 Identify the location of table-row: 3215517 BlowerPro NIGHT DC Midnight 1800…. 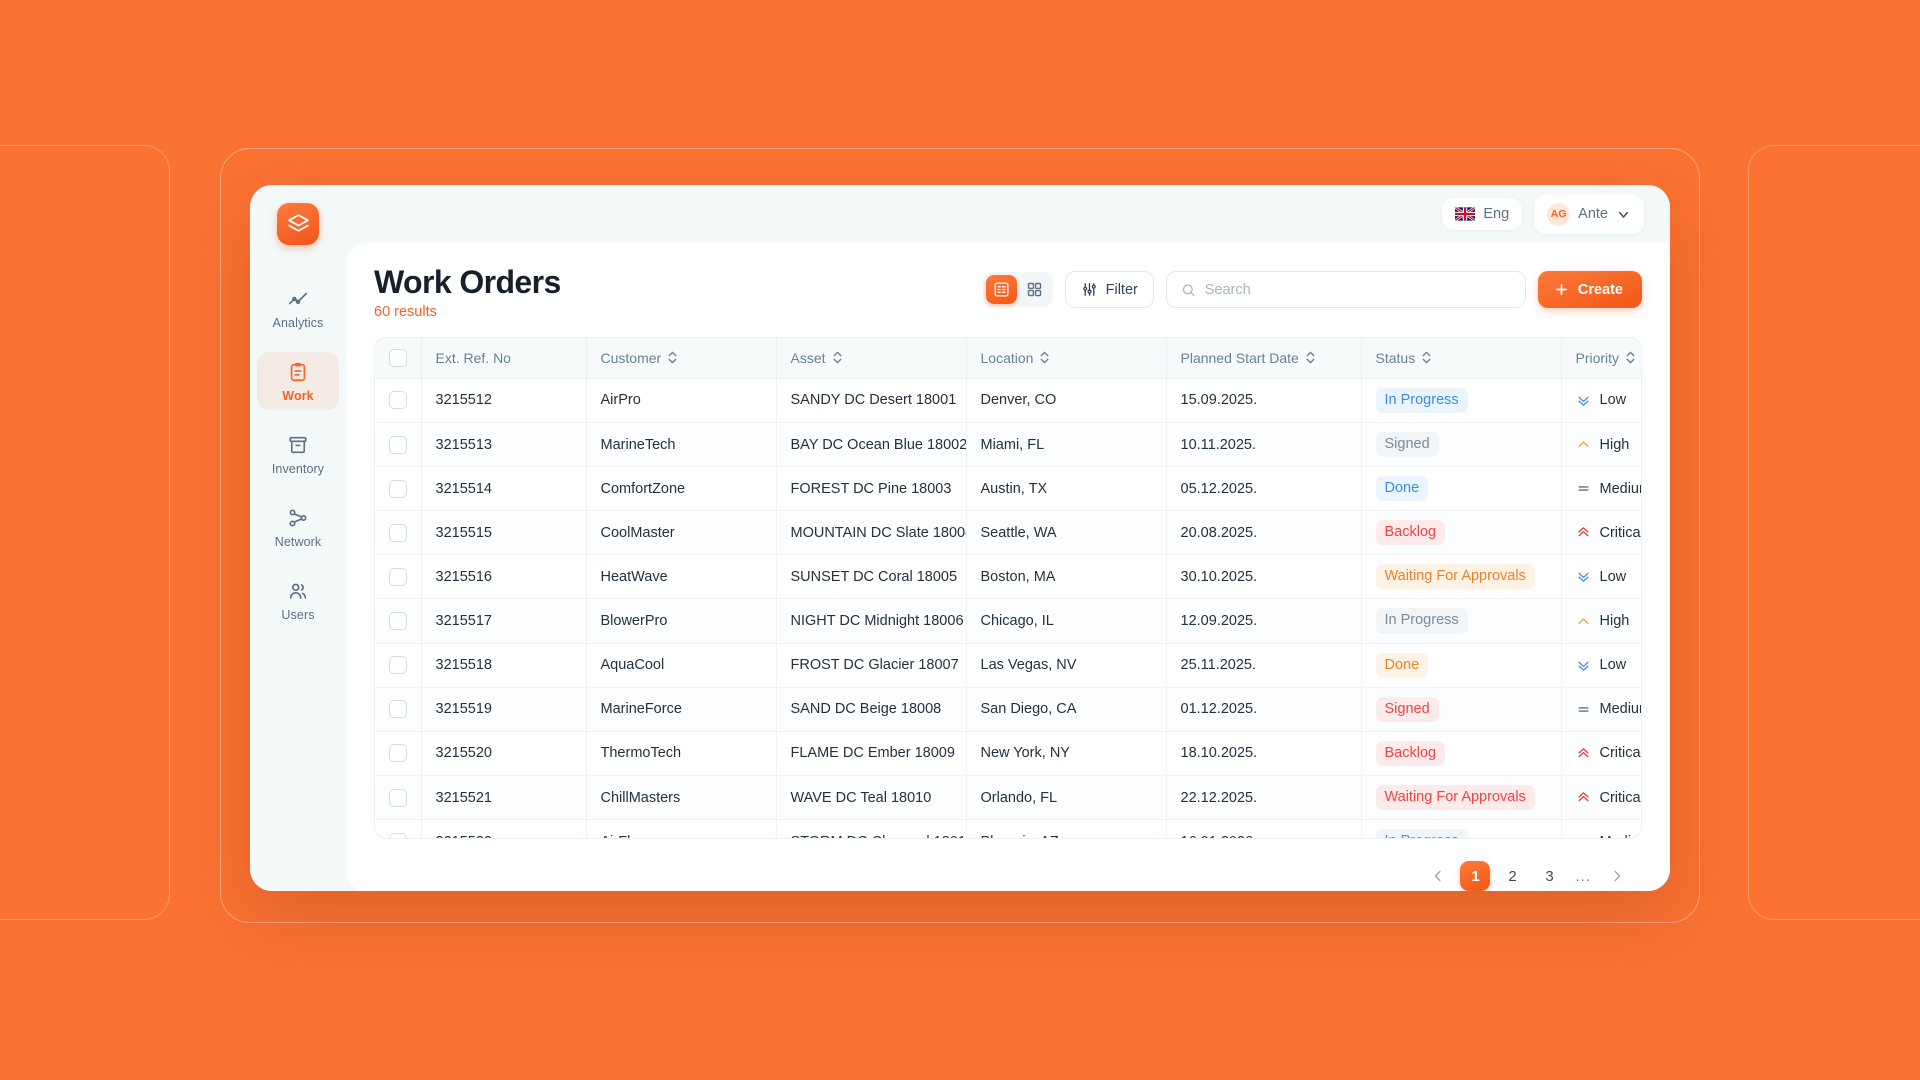
(1008, 621).